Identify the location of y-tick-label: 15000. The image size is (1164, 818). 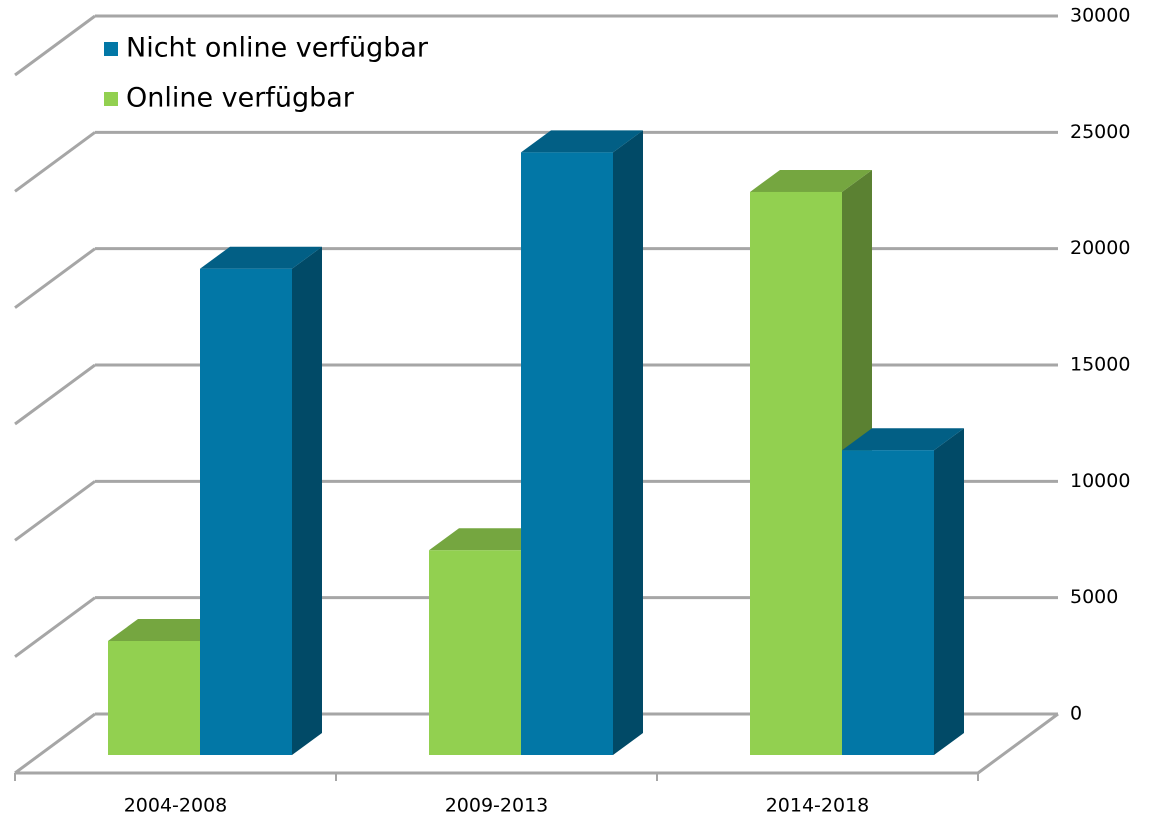
(1100, 365).